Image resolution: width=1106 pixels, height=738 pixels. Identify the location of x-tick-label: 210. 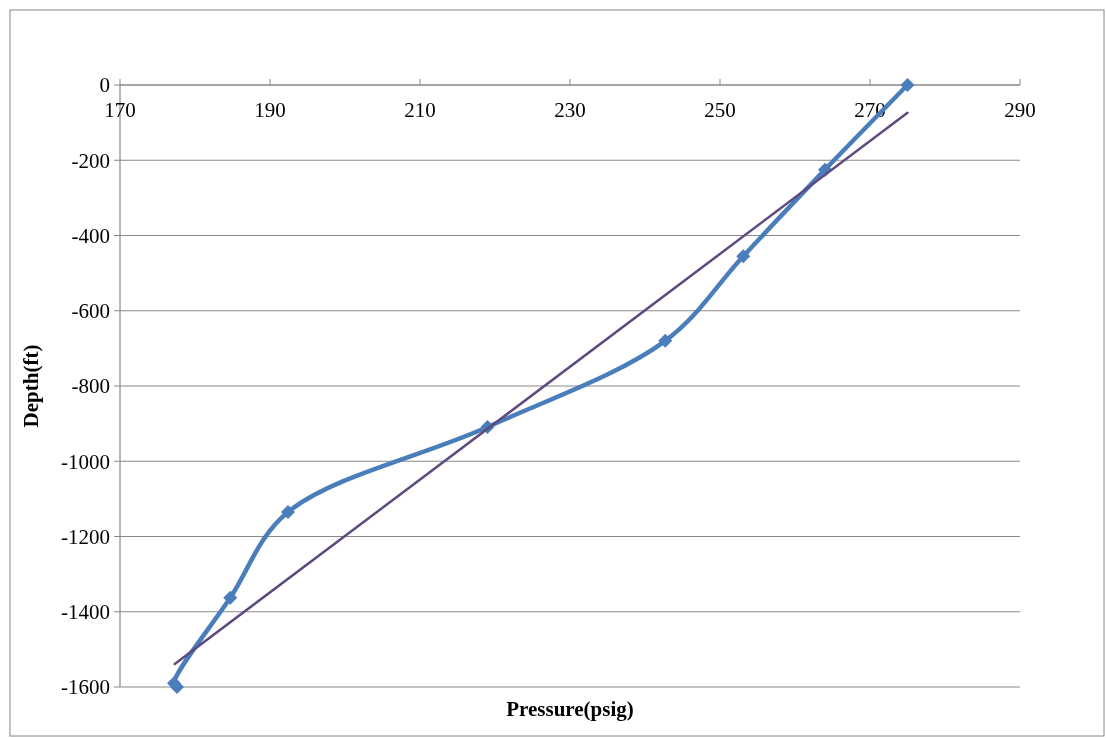
(420, 110).